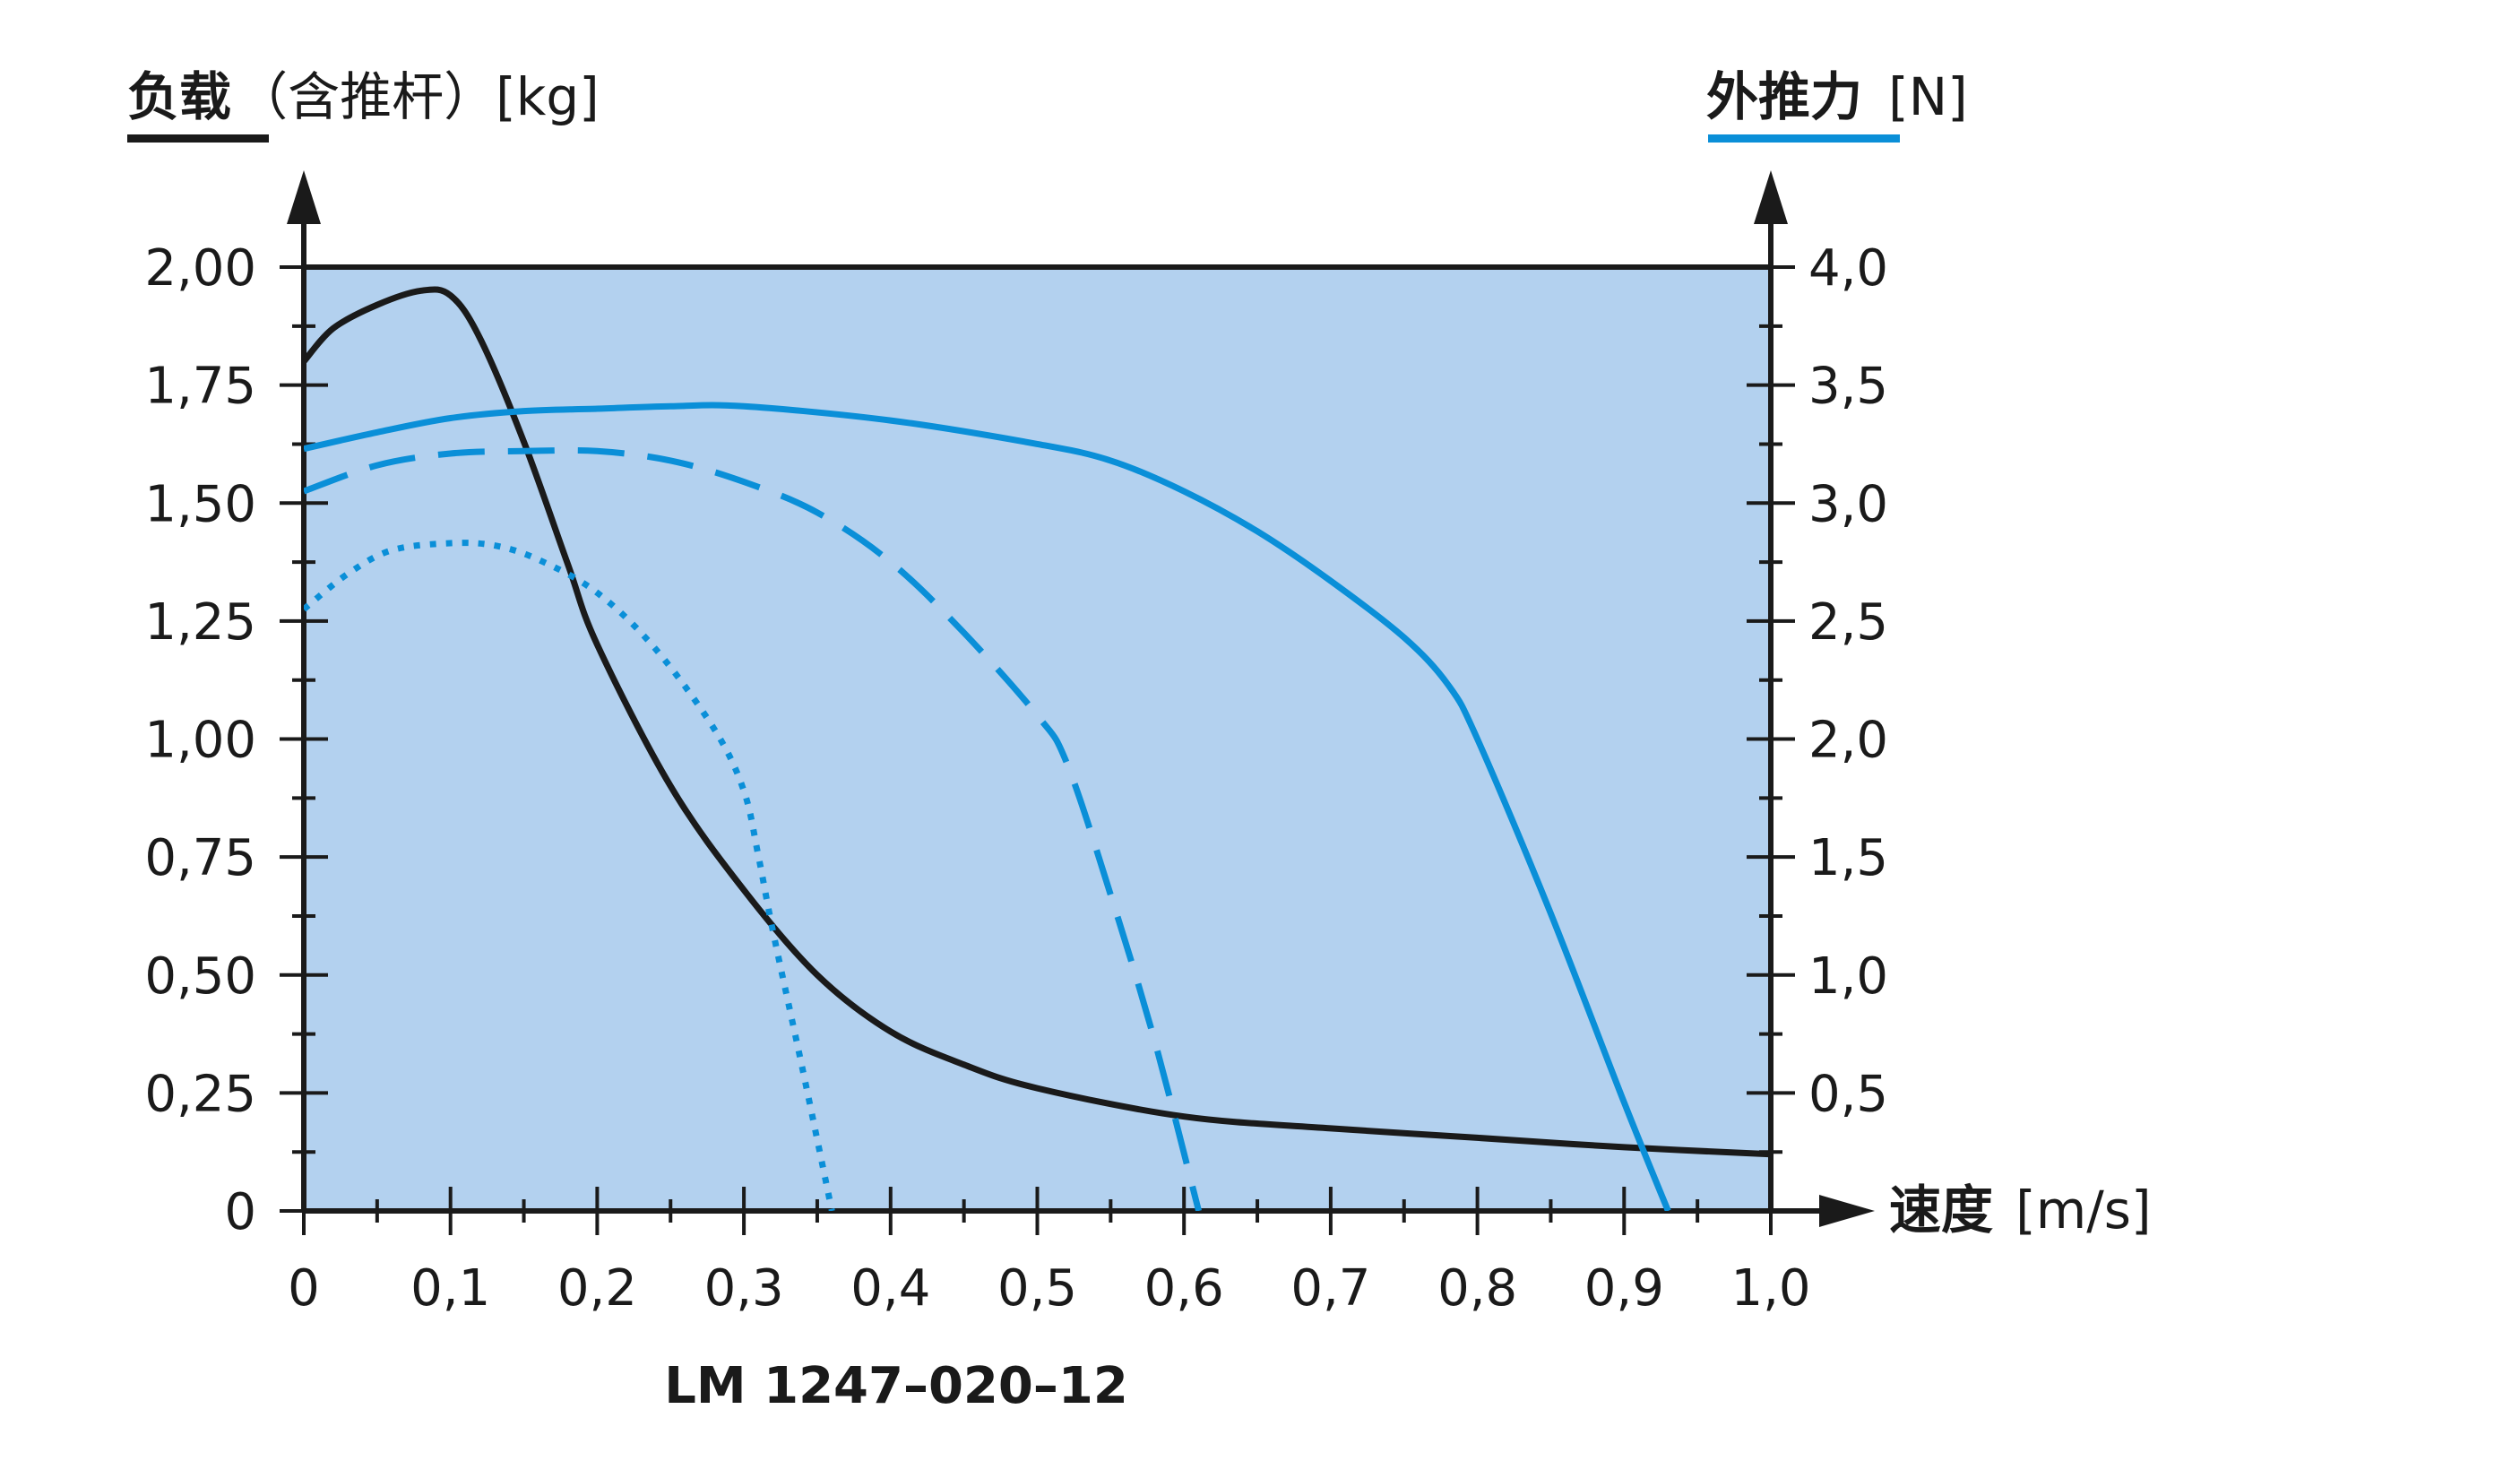  What do you see at coordinates (1184, 1288) in the screenshot?
I see `x-tick-label: 0,6` at bounding box center [1184, 1288].